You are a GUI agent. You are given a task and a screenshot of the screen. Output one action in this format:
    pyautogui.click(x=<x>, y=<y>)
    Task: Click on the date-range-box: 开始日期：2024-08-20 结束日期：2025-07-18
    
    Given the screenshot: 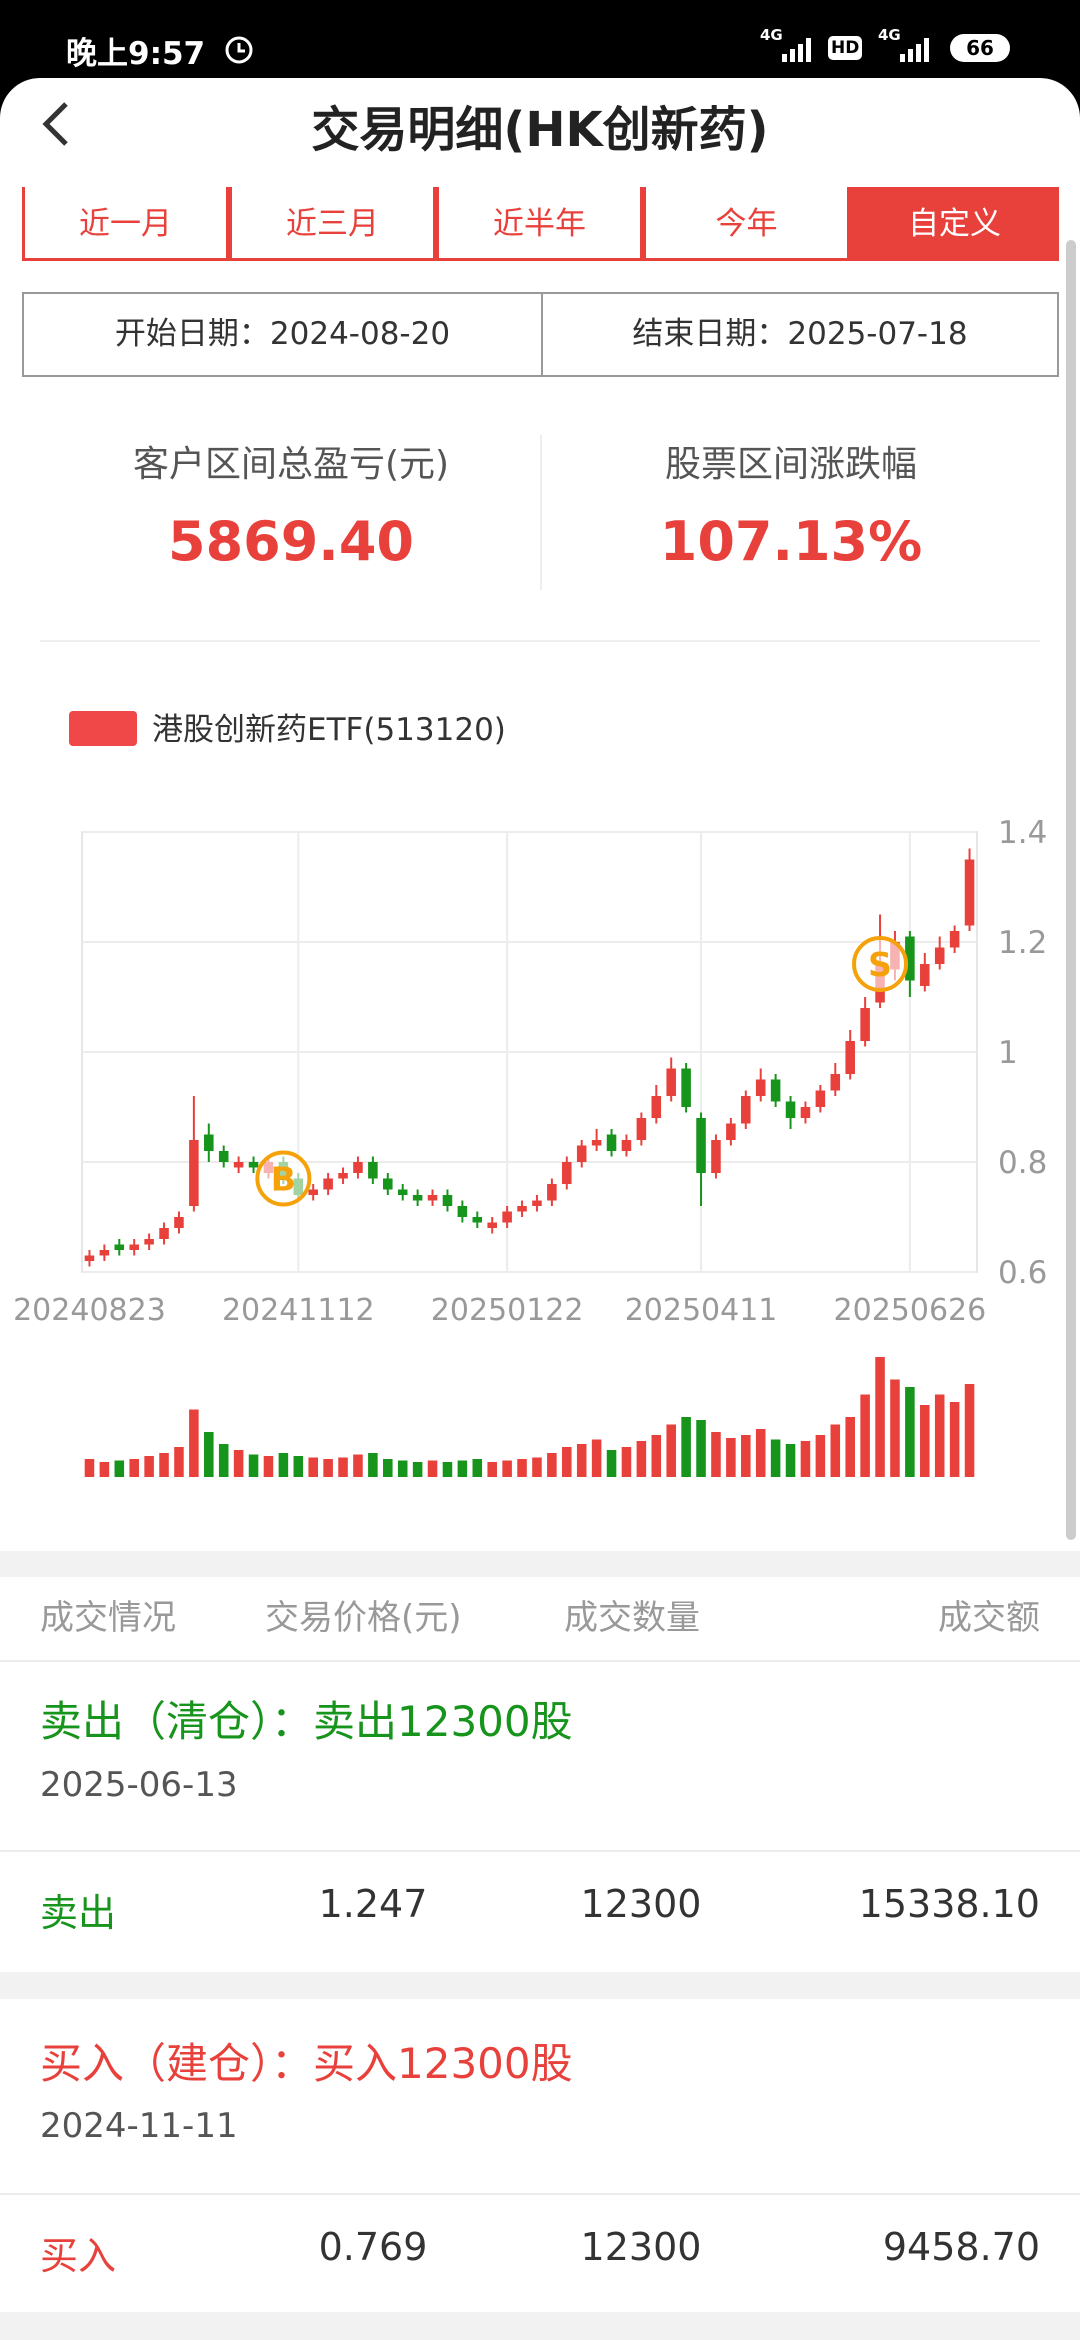 What is the action you would take?
    pyautogui.click(x=540, y=334)
    